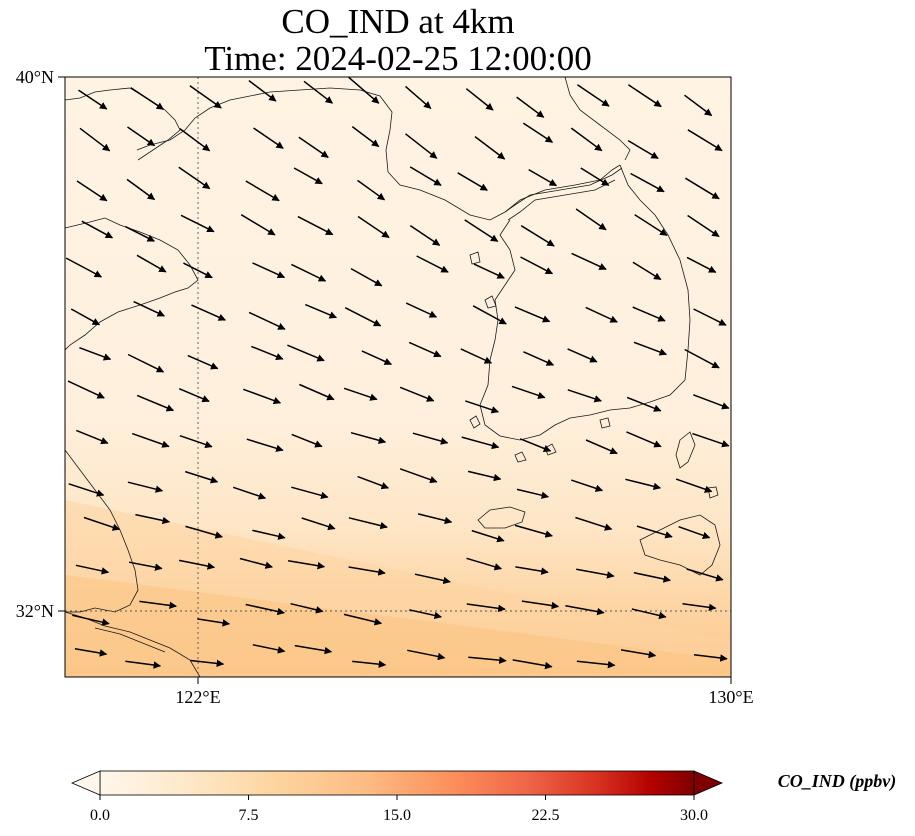  I want to click on colorbar-label: CO_IND (ppbv), so click(837, 781).